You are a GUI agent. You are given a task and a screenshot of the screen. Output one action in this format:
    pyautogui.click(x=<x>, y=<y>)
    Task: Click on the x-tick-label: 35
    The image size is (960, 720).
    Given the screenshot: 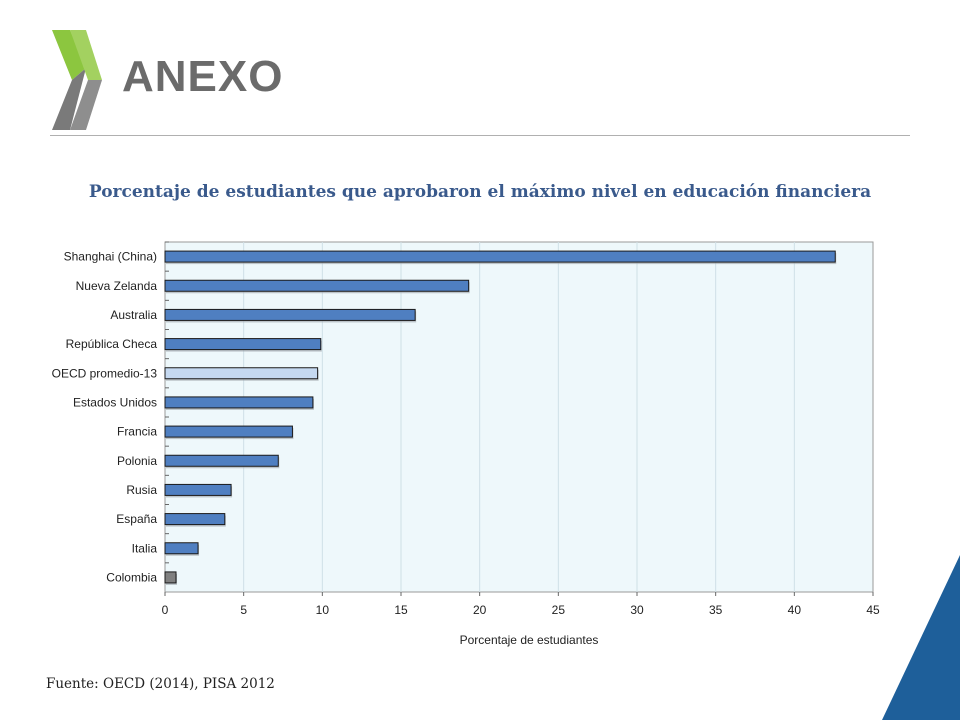 What is the action you would take?
    pyautogui.click(x=716, y=610)
    